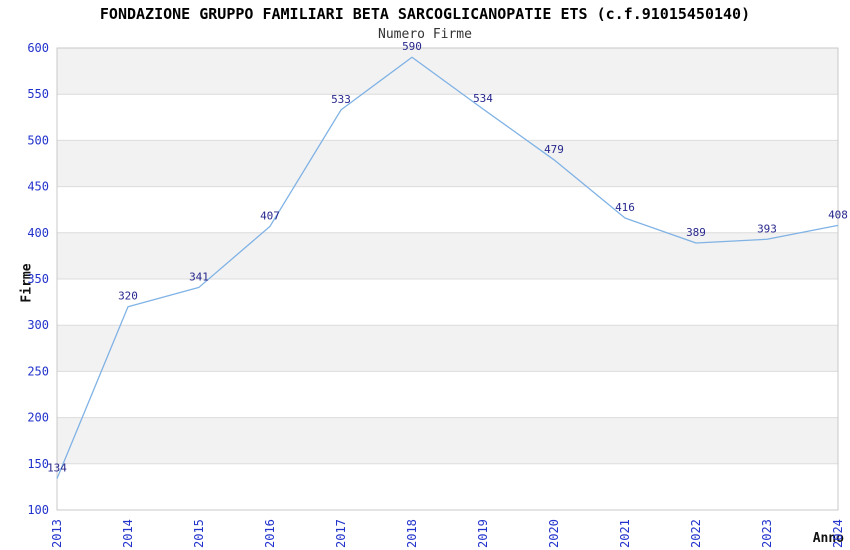  I want to click on data-label: 320, so click(128, 296).